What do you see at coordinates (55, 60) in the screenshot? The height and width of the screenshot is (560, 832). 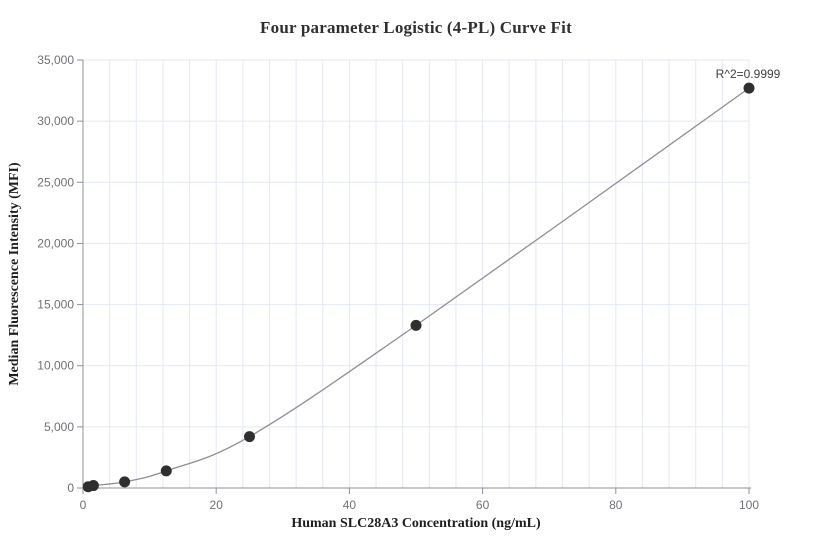 I see `y-tick-label: 35,000` at bounding box center [55, 60].